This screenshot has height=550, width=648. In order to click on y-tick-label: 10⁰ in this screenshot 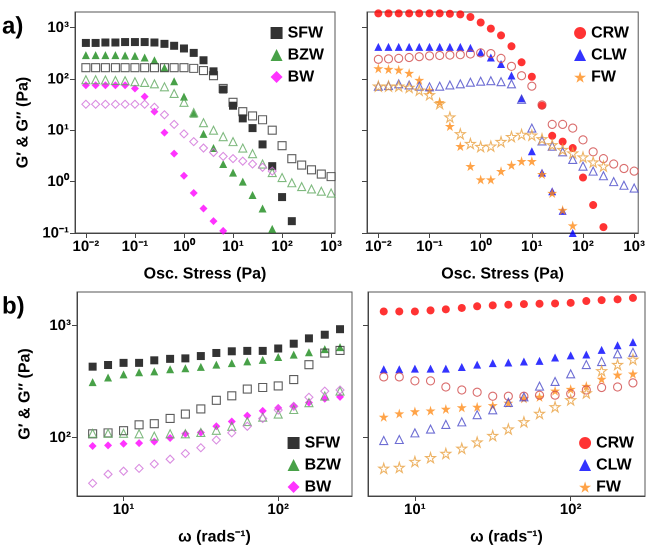, I will do `click(58, 181)`.